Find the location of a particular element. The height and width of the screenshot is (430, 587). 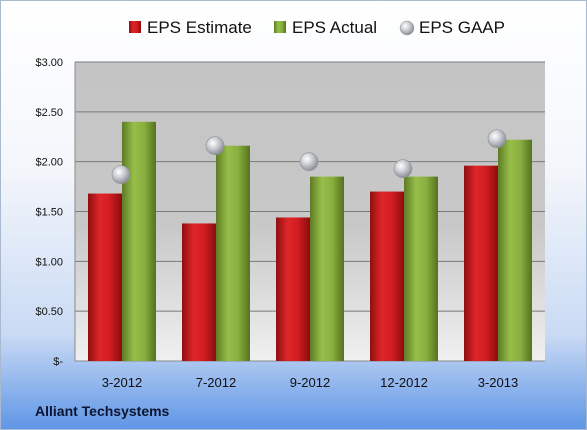

legend-actual-swatch is located at coordinates (280, 27).